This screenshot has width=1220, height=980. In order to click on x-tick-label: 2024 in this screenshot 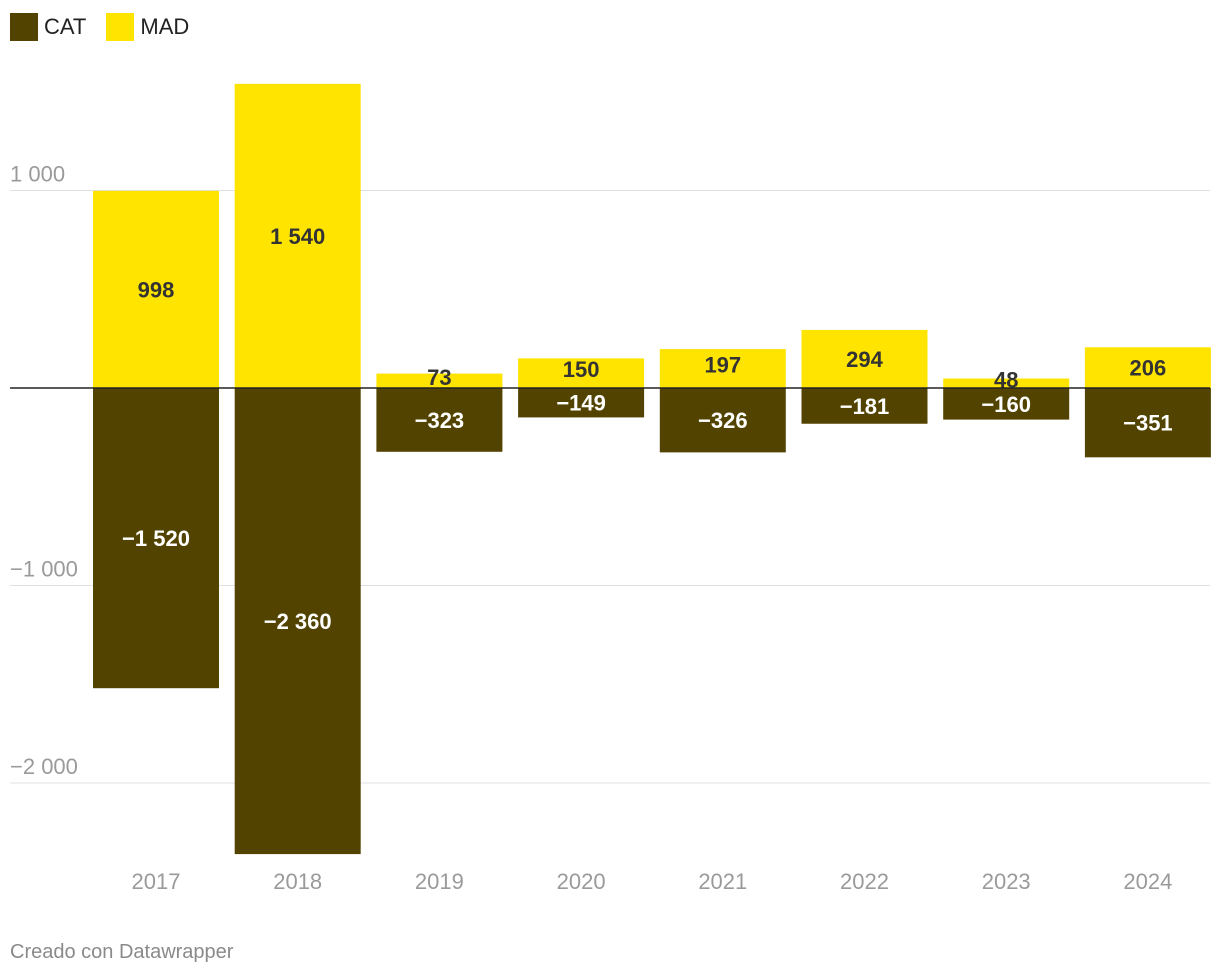, I will do `click(1147, 881)`.